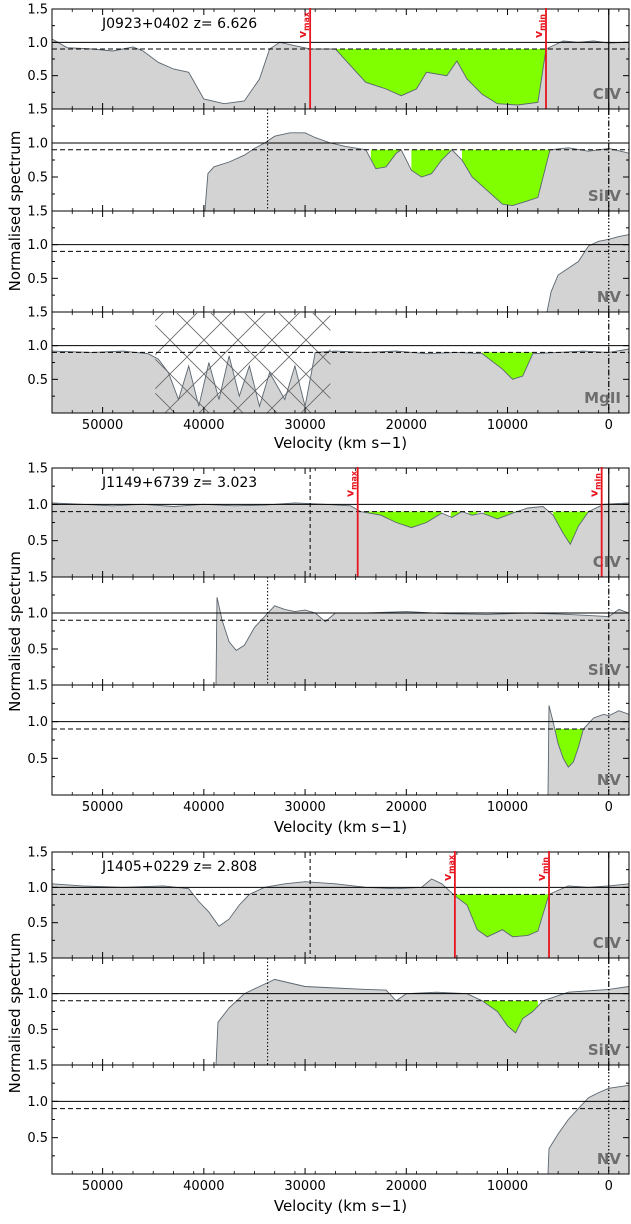 The width and height of the screenshot is (631, 1224). What do you see at coordinates (179, 24) in the screenshot?
I see `object-label: J0923+0402 z= 6.626` at bounding box center [179, 24].